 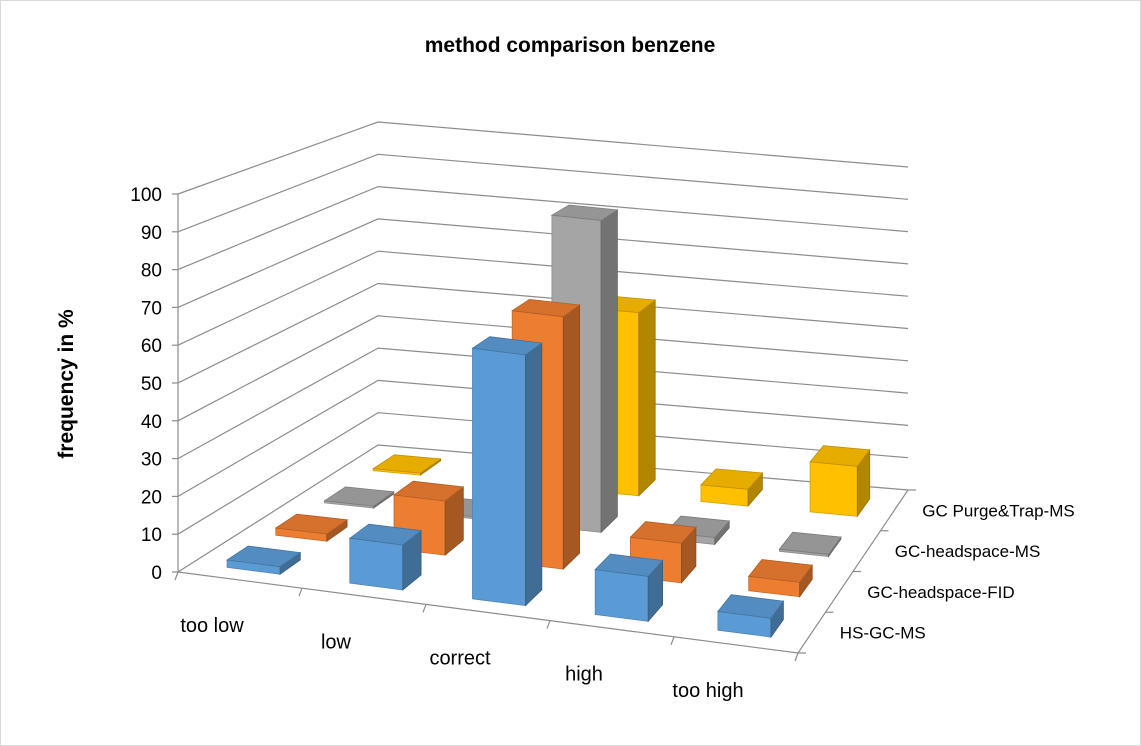 What do you see at coordinates (212, 626) in the screenshot?
I see `x-tick-label: too low` at bounding box center [212, 626].